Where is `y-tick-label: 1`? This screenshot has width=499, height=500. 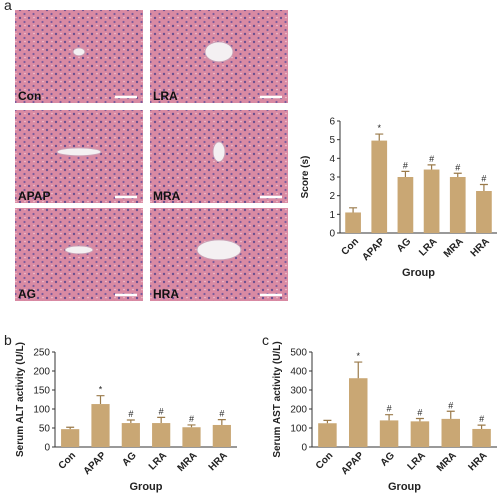
y-tick-label: 1 is located at coordinates (332, 215).